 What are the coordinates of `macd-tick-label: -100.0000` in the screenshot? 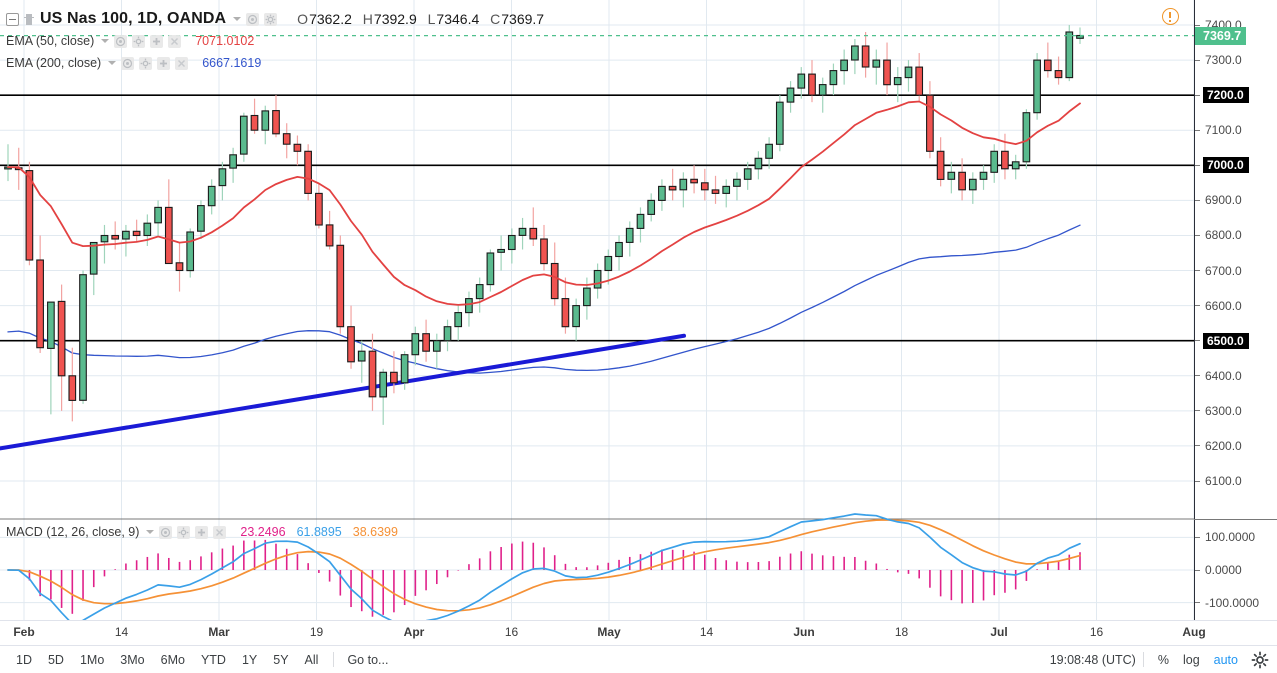 It's located at (1232, 602).